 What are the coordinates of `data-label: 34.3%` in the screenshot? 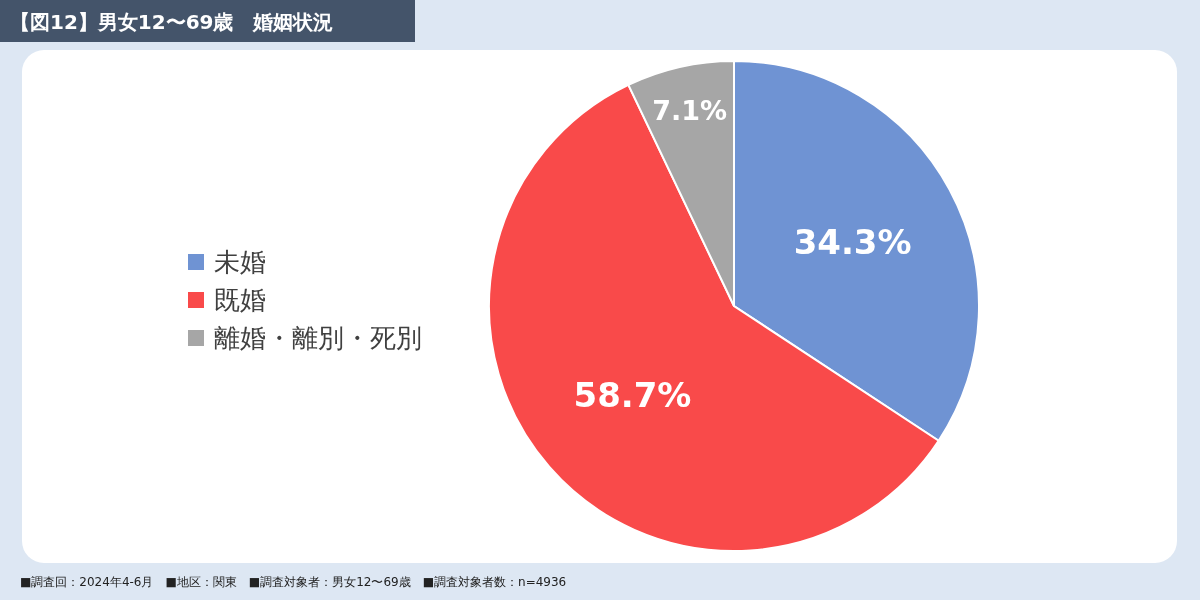 It's located at (852, 242).